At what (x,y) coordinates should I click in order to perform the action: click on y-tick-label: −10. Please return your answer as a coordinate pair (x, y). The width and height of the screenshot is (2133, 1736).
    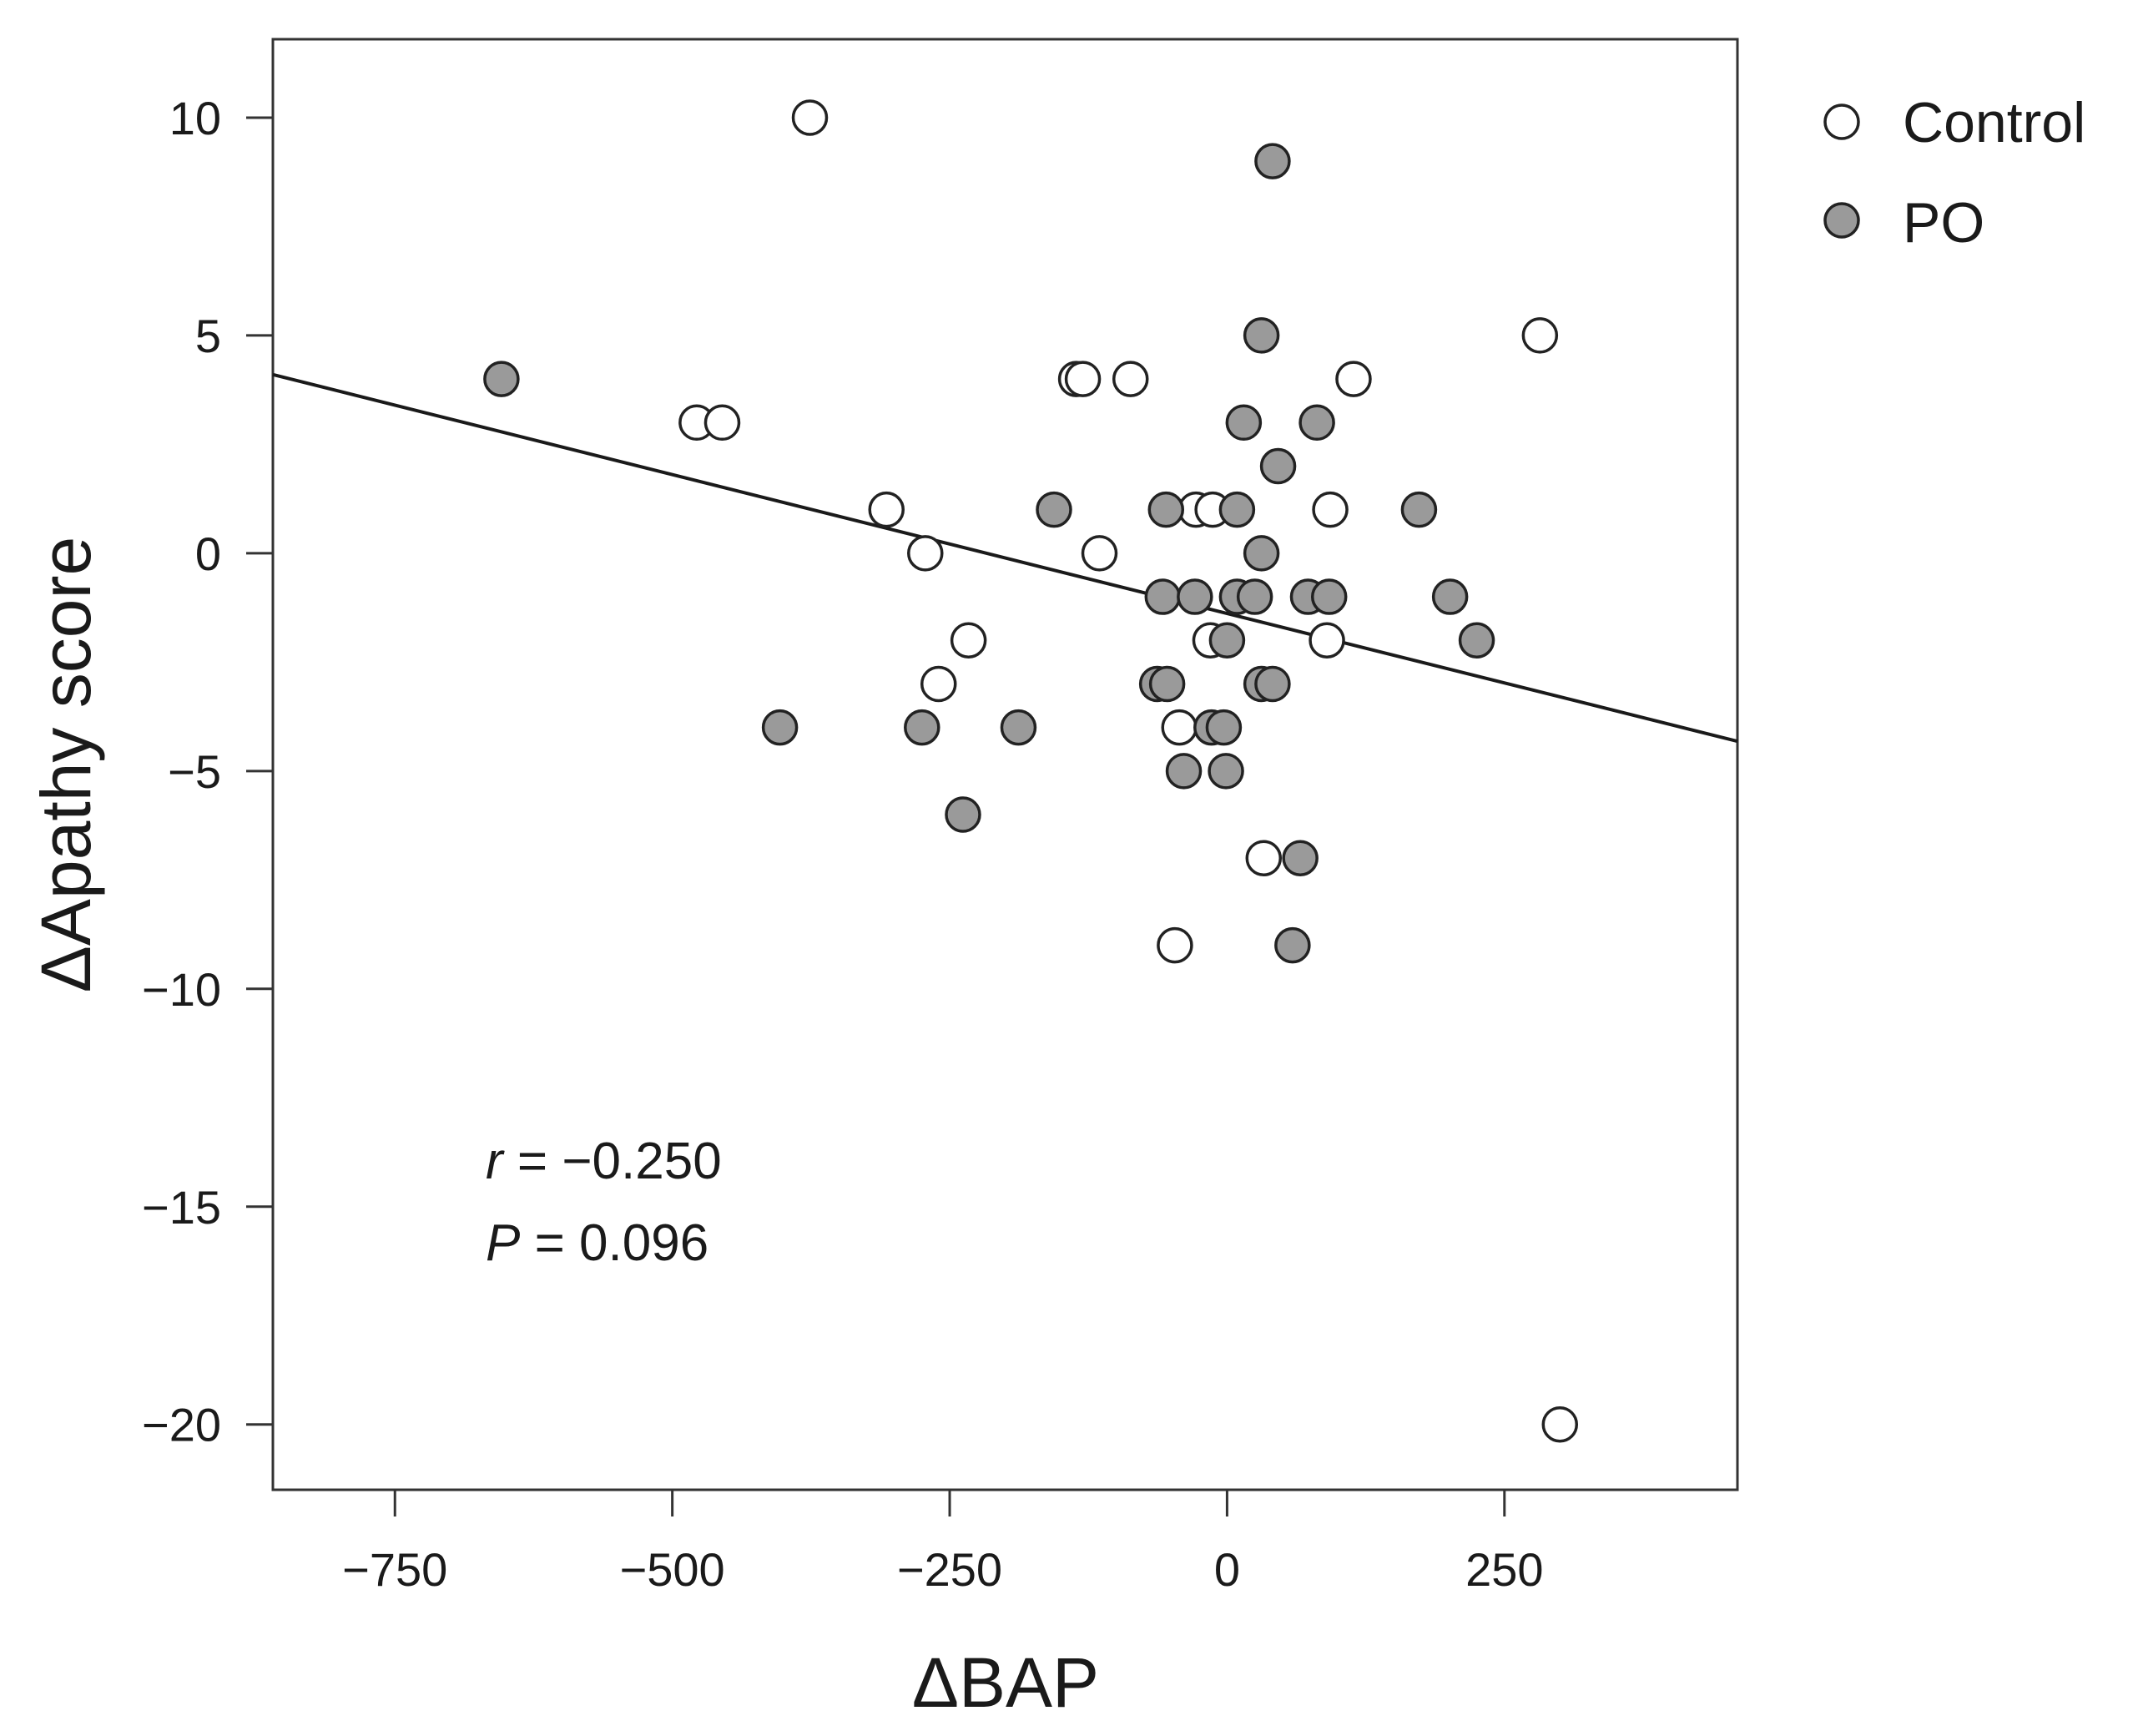
    Looking at the image, I should click on (181, 989).